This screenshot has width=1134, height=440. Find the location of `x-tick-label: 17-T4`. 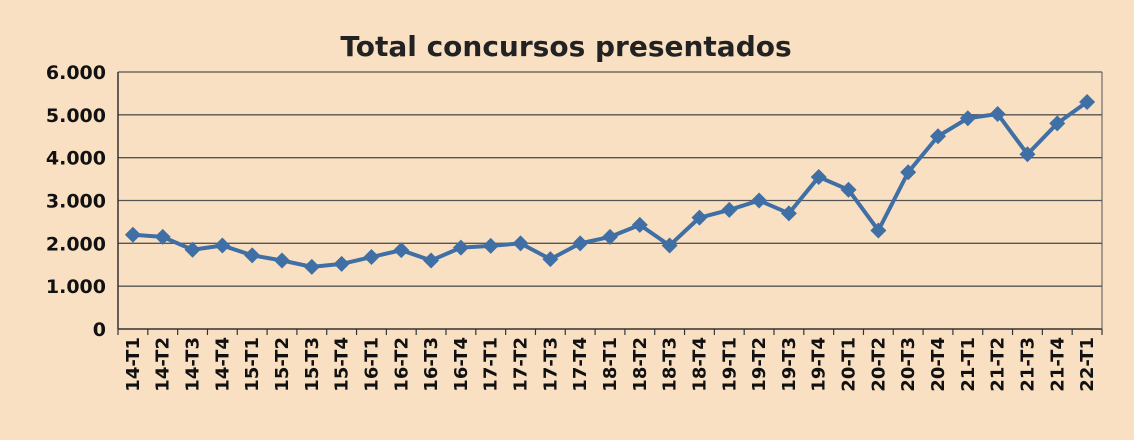

x-tick-label: 17-T4 is located at coordinates (580, 364).